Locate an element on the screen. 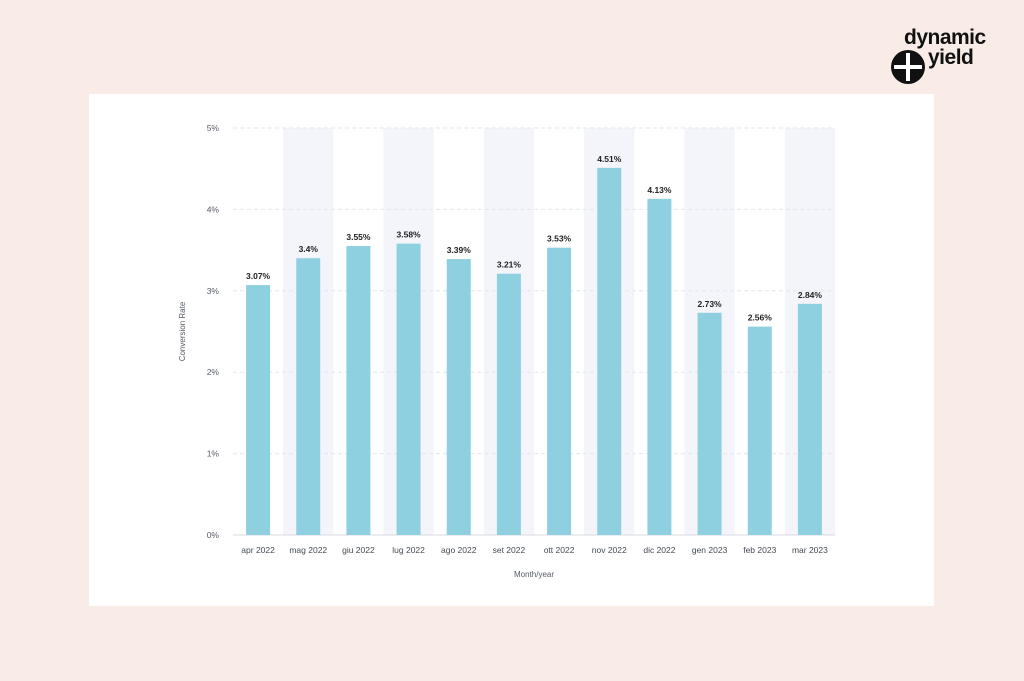 The image size is (1024, 681). y-tick-label: 0% is located at coordinates (213, 535).